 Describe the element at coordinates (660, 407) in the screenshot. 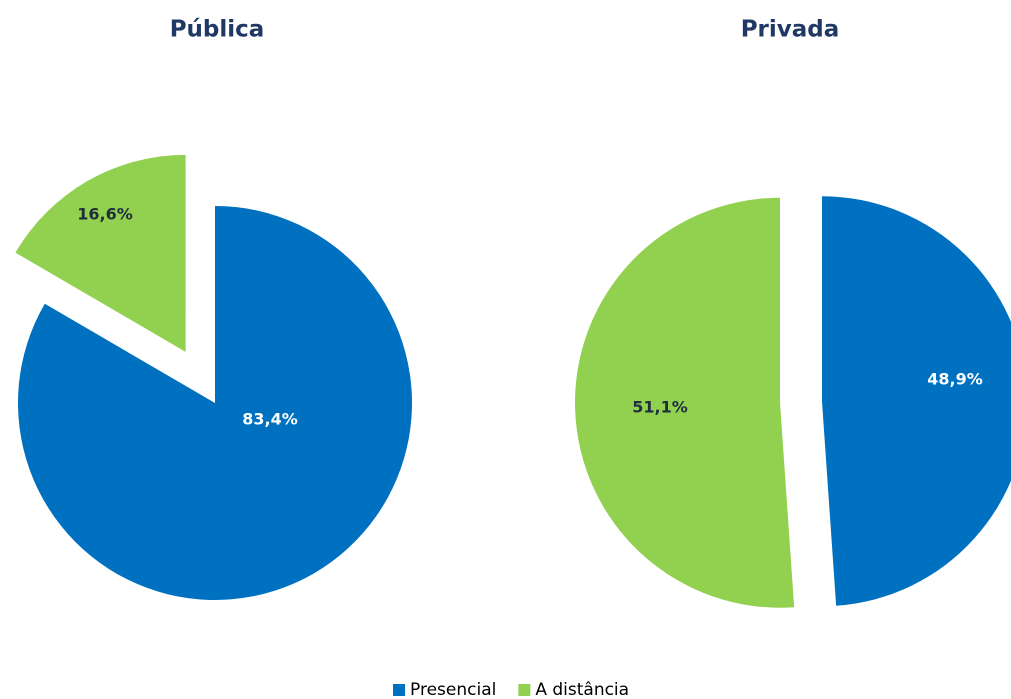

I see `data-label: 51,1%` at that location.